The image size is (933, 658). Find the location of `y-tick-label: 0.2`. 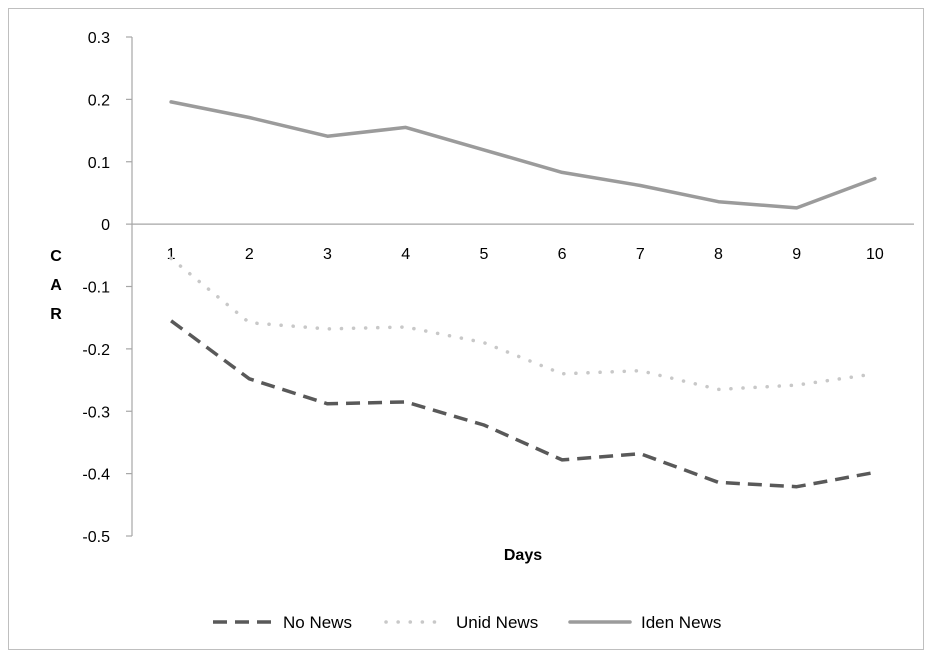

y-tick-label: 0.2 is located at coordinates (99, 100).